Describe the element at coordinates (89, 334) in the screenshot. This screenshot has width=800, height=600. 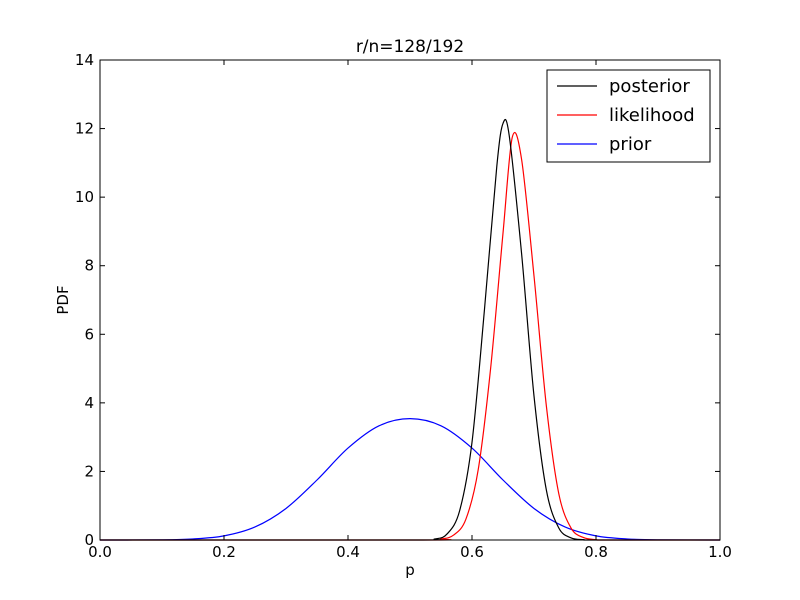
I see `y-tick-label: 6` at that location.